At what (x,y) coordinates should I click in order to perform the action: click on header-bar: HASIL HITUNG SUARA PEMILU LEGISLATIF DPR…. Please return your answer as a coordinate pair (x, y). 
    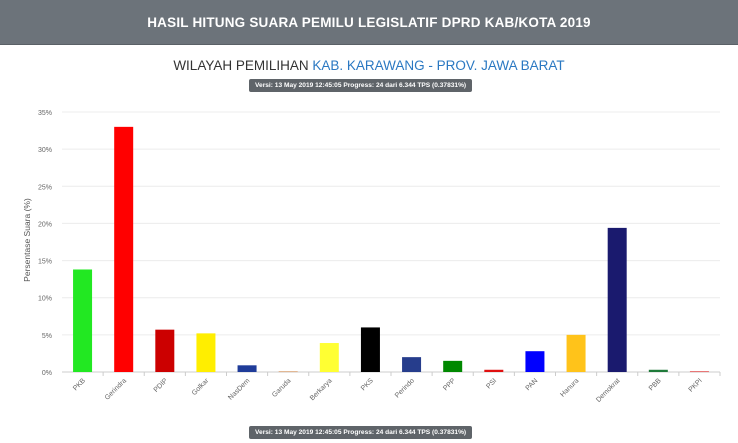
    Looking at the image, I should click on (369, 22).